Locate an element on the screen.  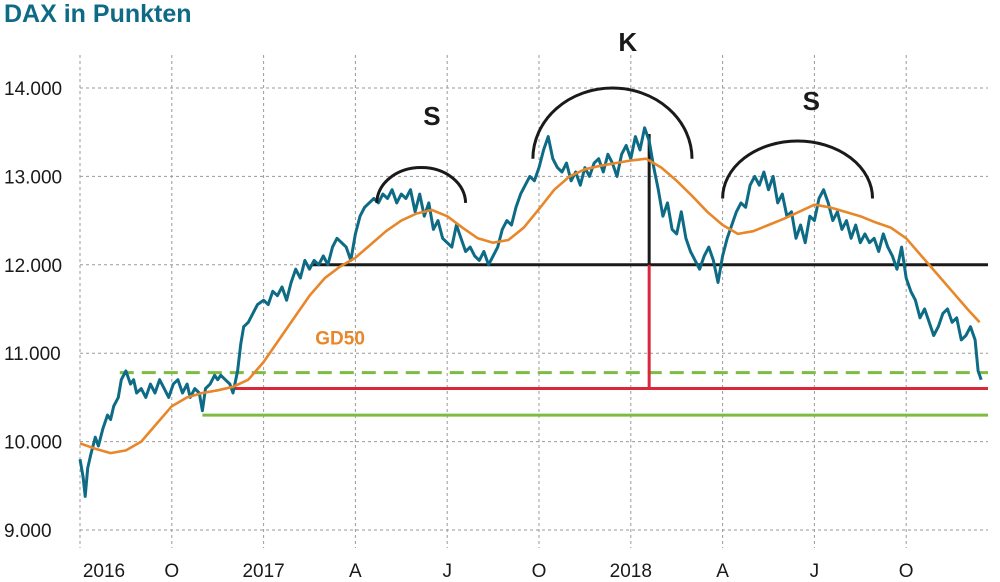
y-tick-label: 14.000 is located at coordinates (33, 89).